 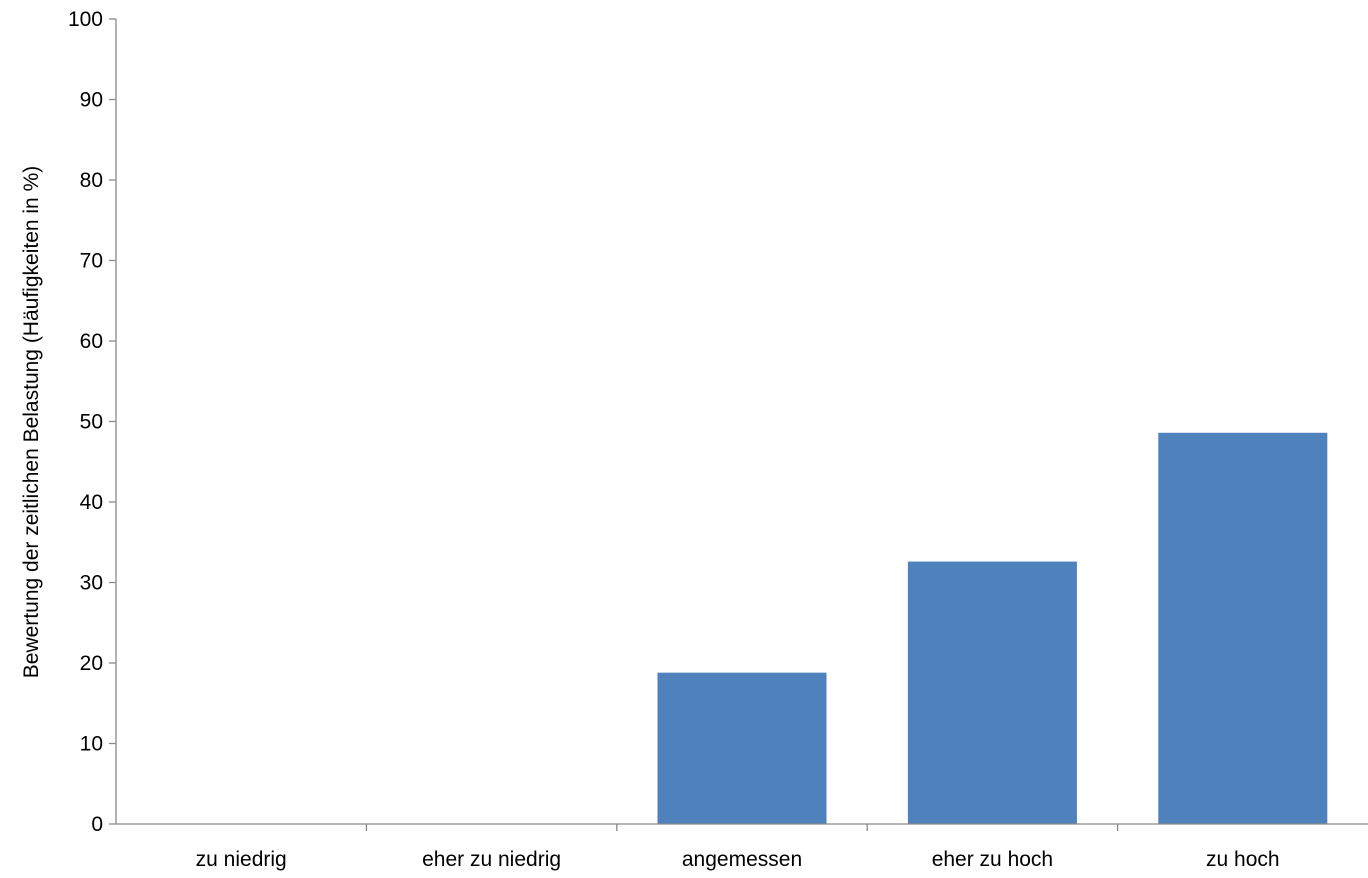 I want to click on x-tick-label: zu hoch, so click(x=1243, y=859).